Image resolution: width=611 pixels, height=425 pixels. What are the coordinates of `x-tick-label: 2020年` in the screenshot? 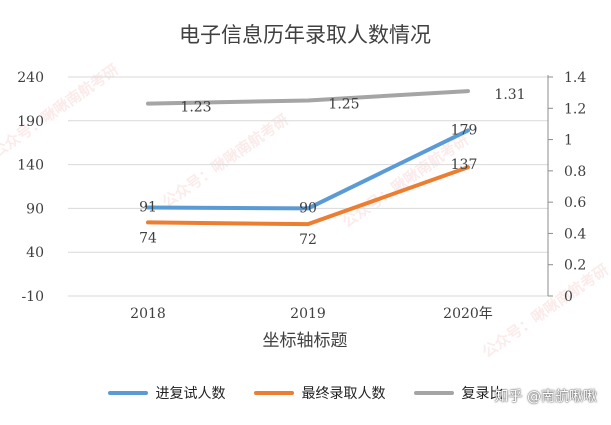 It's located at (468, 314).